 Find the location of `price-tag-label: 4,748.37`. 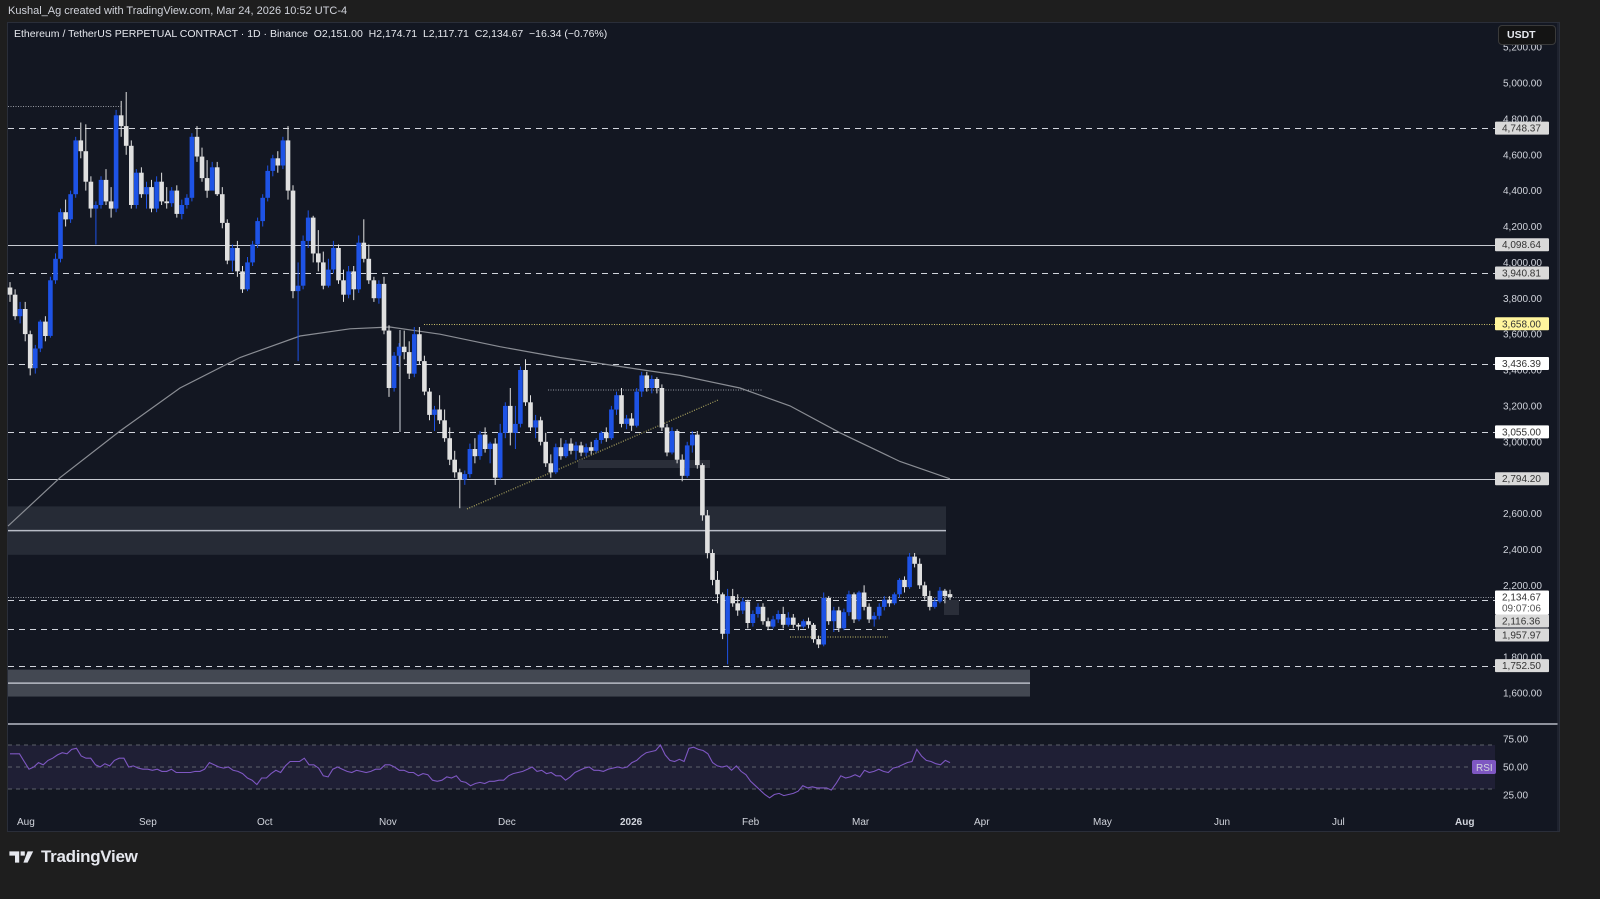

price-tag-label: 4,748.37 is located at coordinates (1521, 129).